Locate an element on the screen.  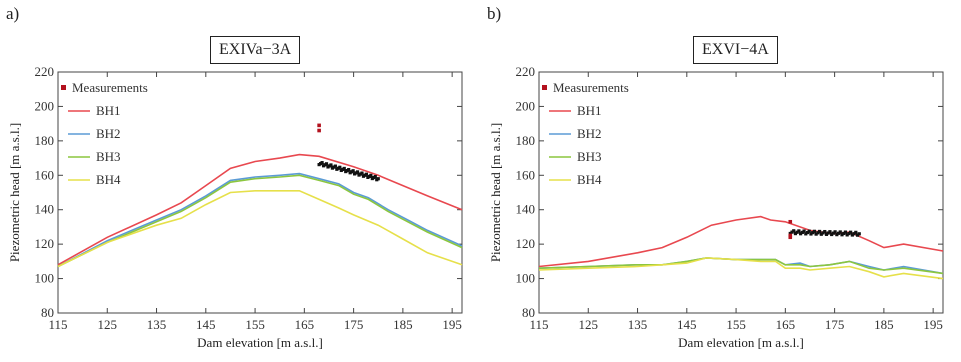
series-line-bh1 is located at coordinates (741, 241).